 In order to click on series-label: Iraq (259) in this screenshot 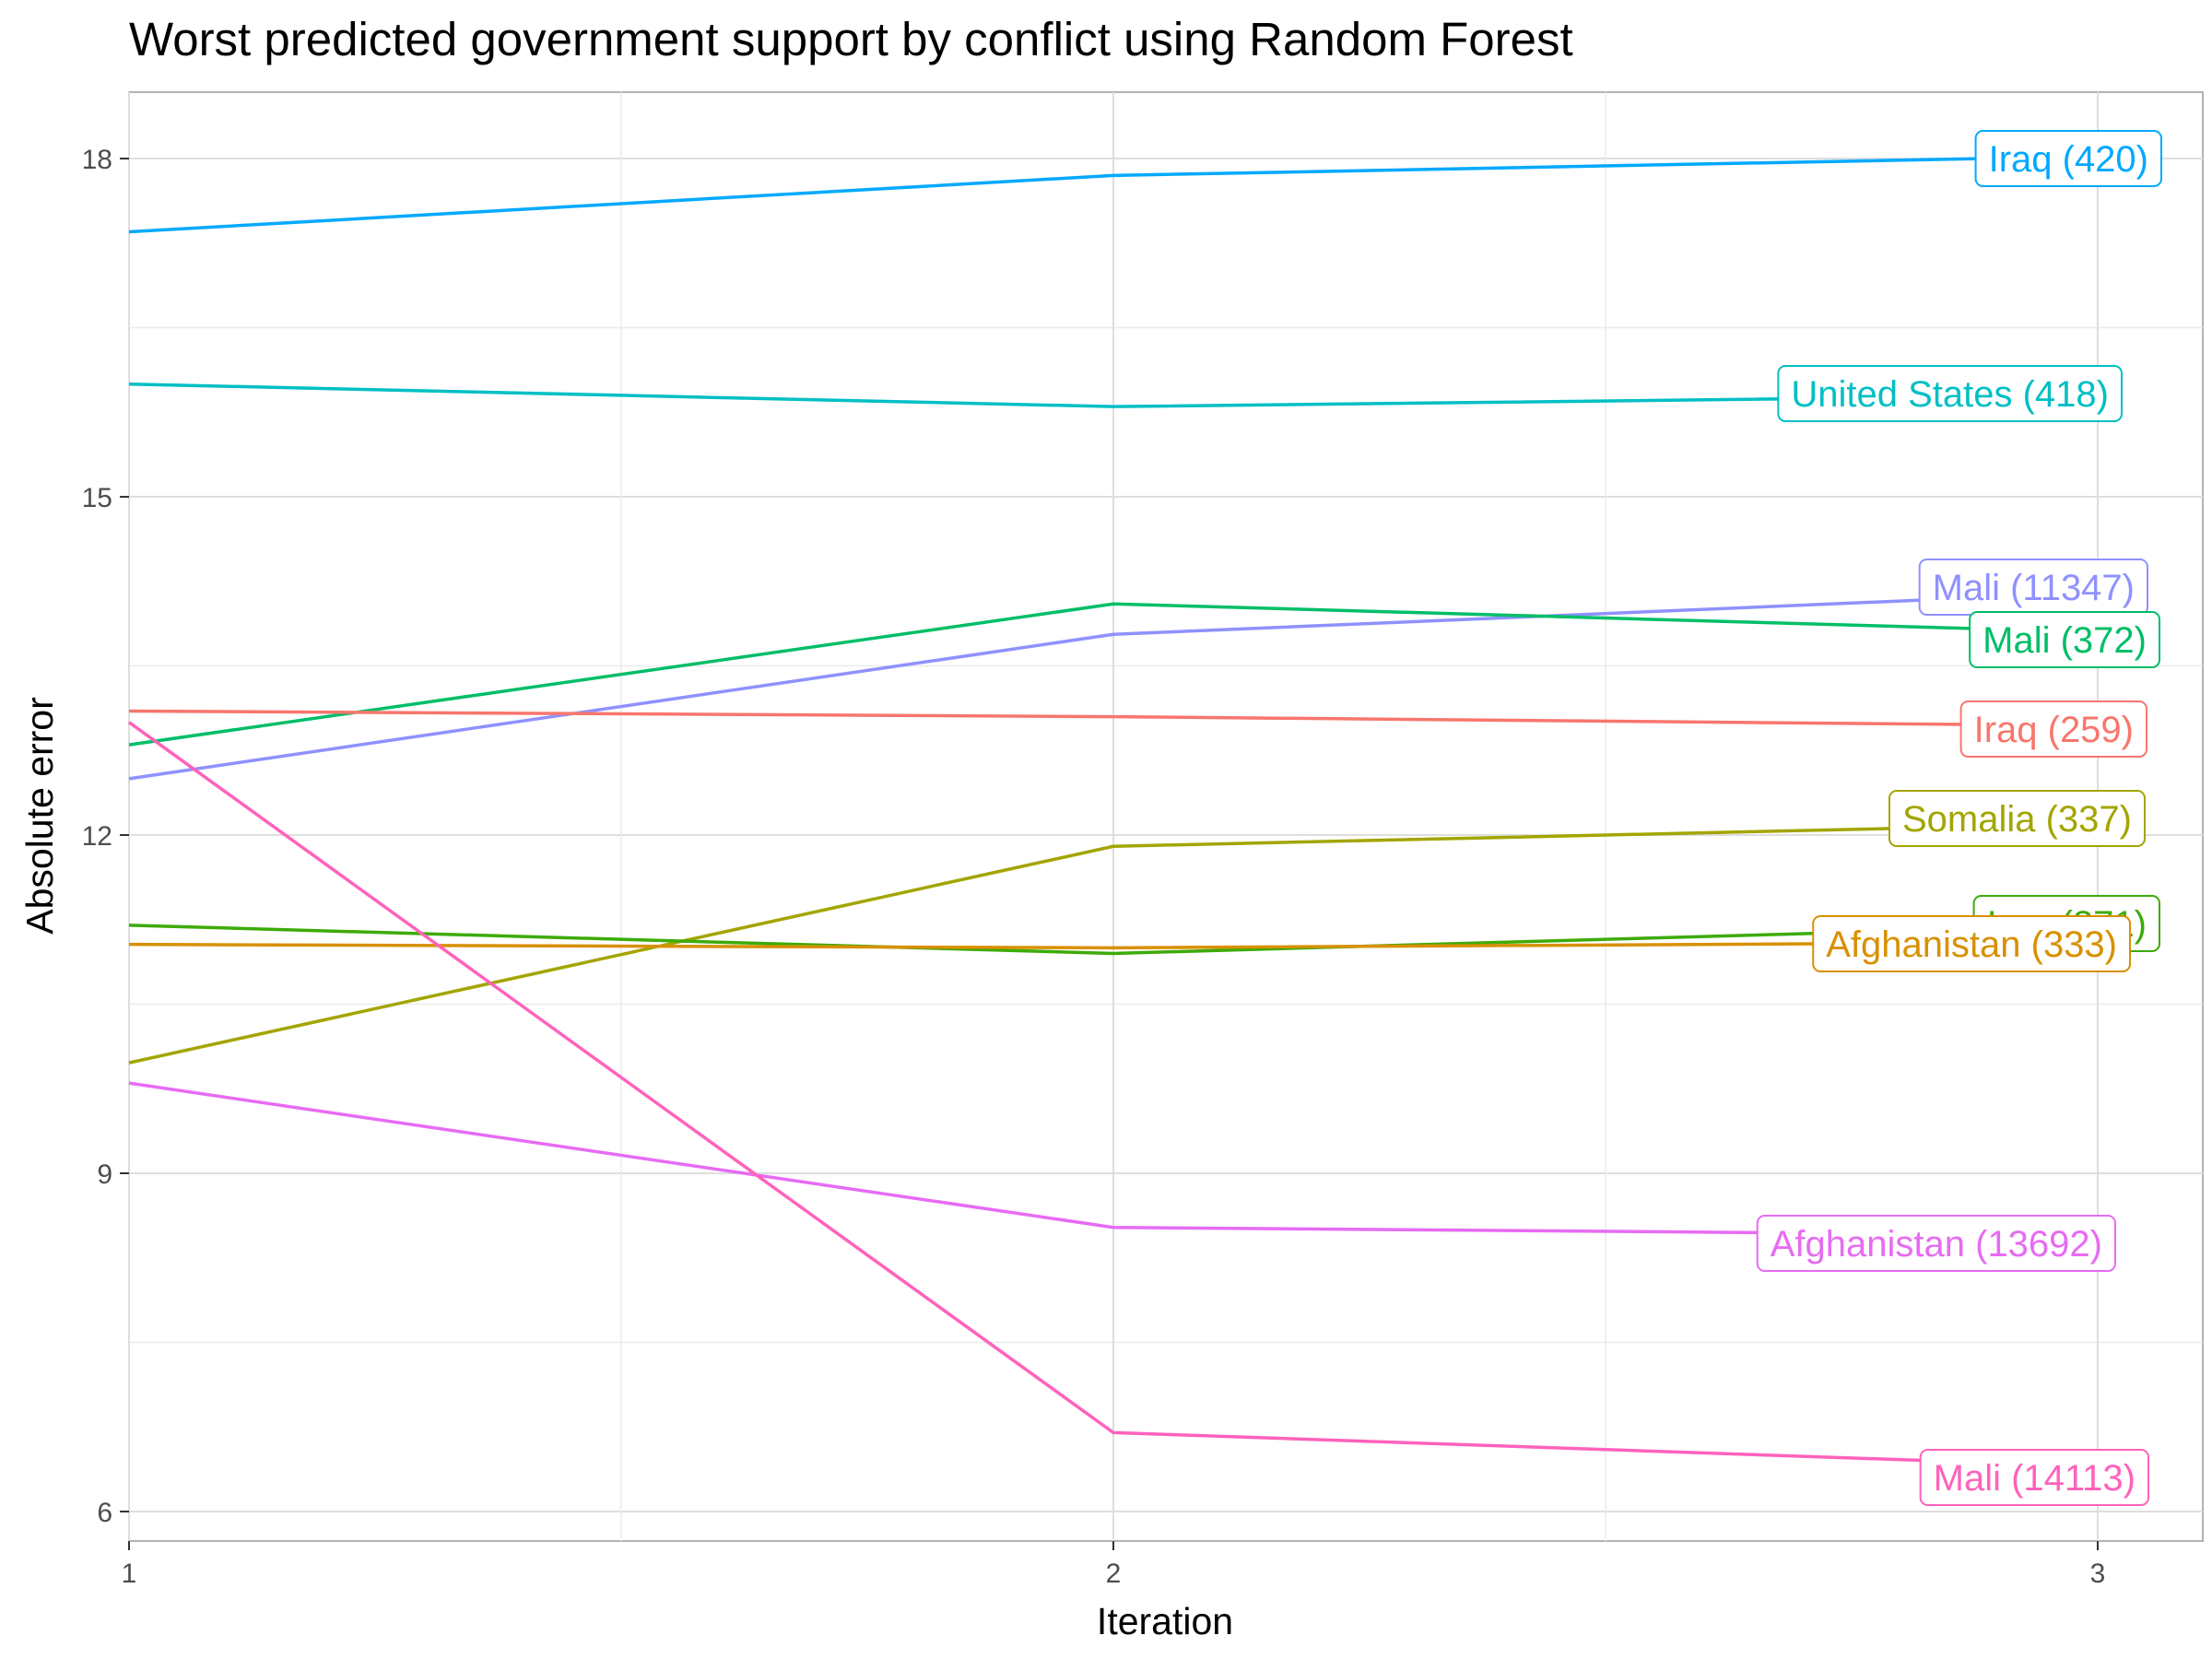, I will do `click(2053, 729)`.